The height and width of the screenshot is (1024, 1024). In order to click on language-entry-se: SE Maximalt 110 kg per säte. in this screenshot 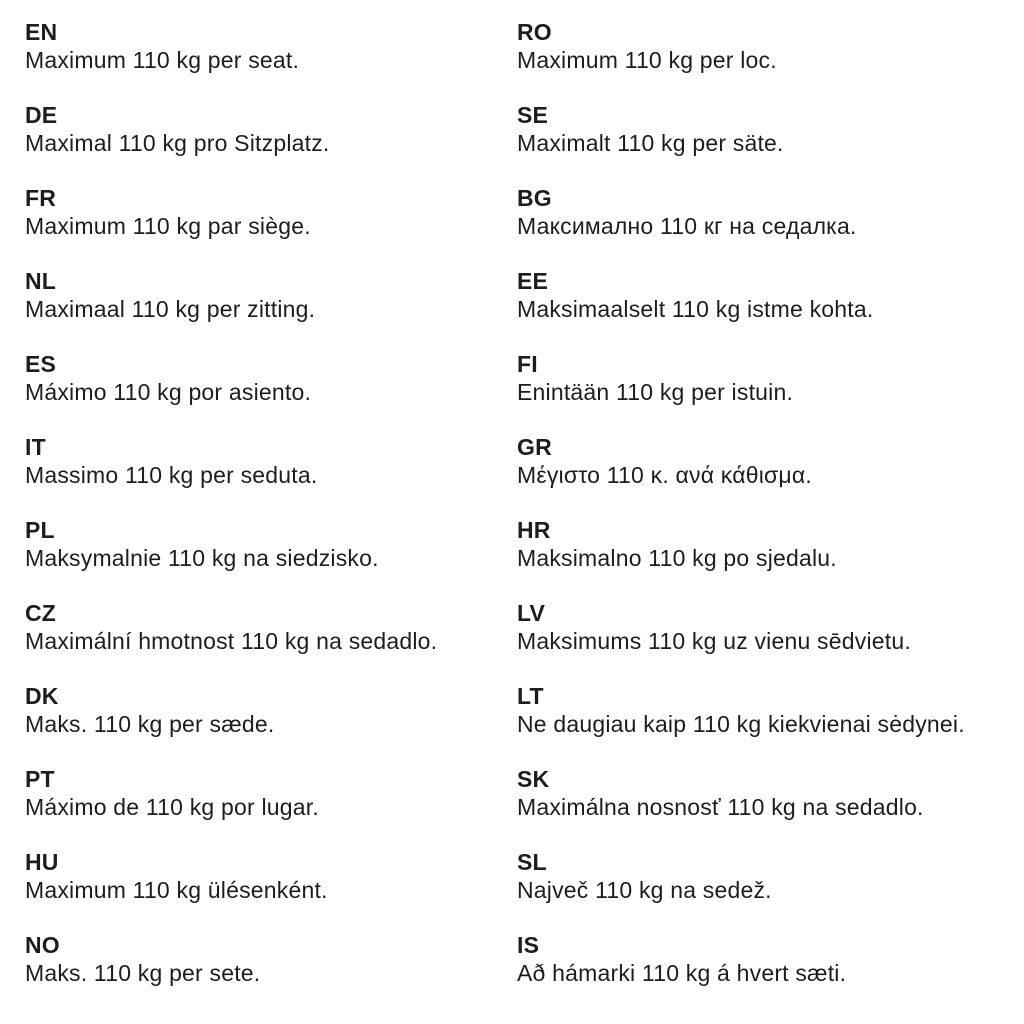, I will do `click(757, 129)`.